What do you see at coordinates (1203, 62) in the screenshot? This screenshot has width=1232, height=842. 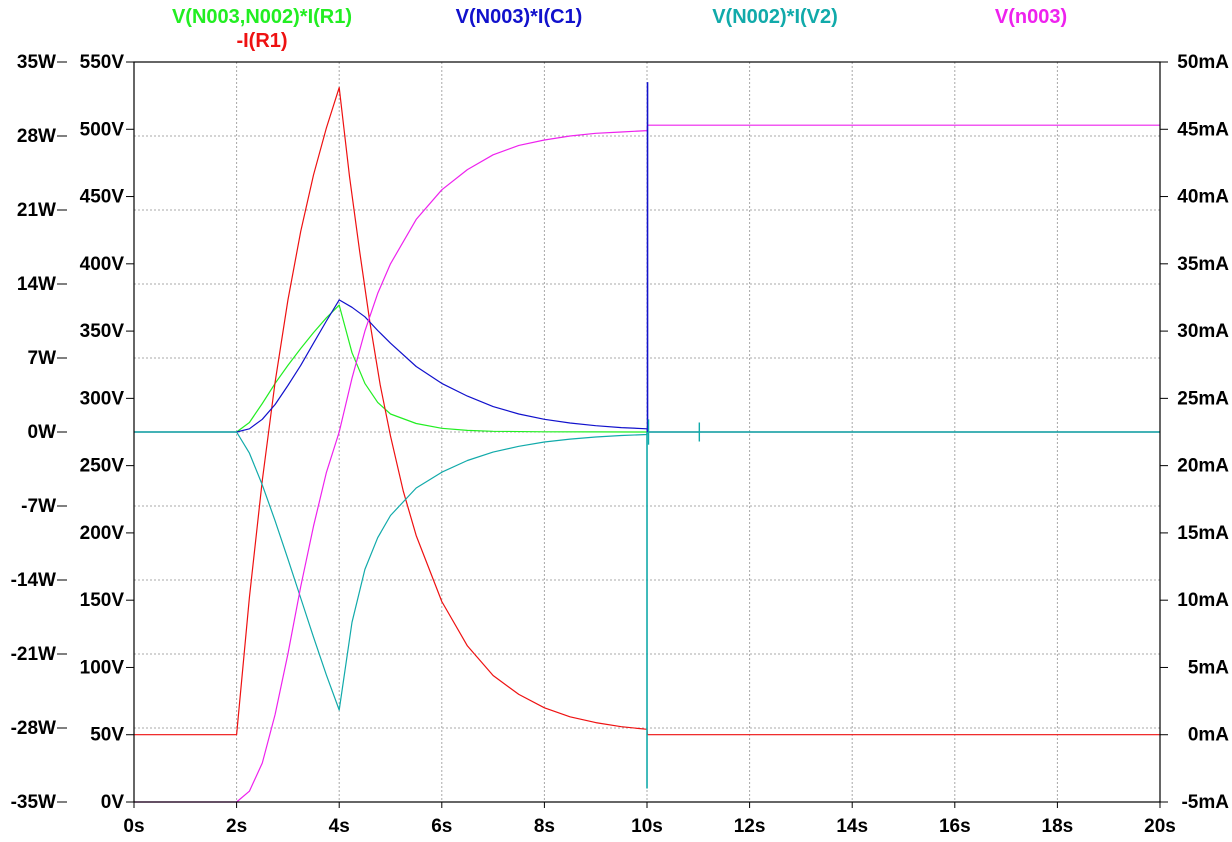 I see `current-tick-label: 50mA` at bounding box center [1203, 62].